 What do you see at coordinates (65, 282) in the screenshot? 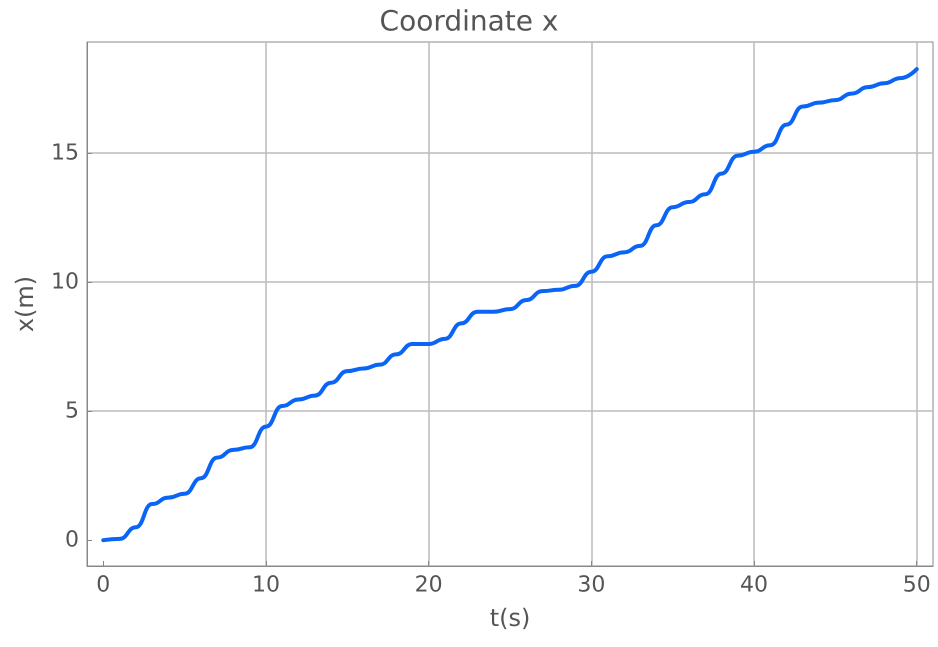
I see `y-tick-label: 10` at bounding box center [65, 282].